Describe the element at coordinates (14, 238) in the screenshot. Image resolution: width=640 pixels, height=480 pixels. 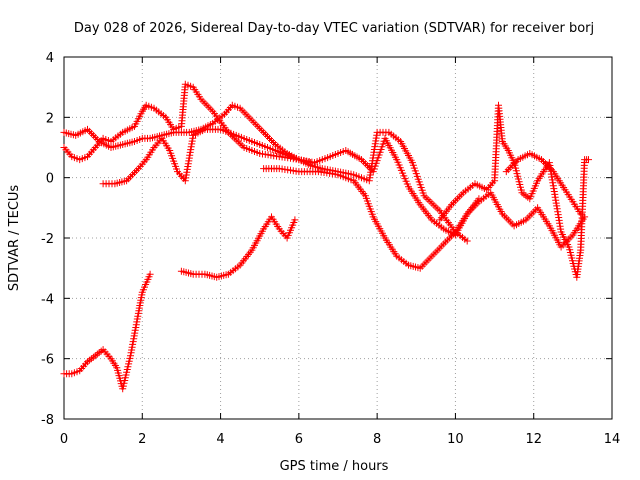
I see `y-axis-label: SDTVAR / TECUs` at that location.